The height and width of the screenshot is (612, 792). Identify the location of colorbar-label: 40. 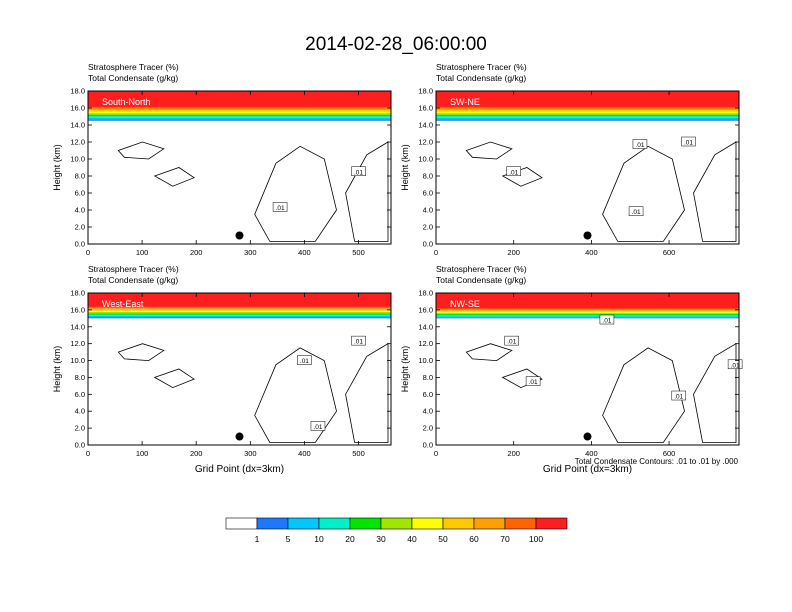
(412, 539).